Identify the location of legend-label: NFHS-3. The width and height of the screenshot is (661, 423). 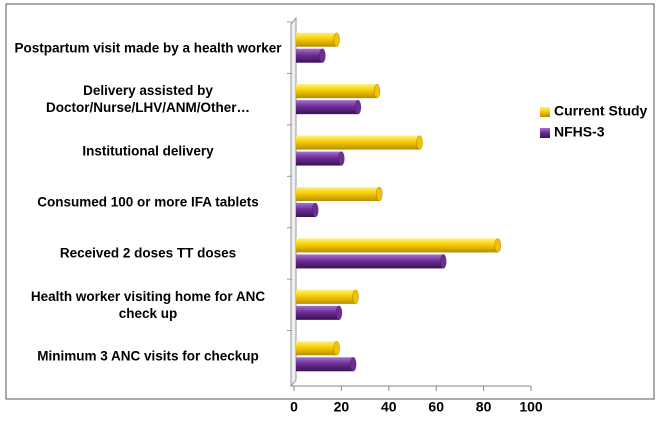
(579, 132).